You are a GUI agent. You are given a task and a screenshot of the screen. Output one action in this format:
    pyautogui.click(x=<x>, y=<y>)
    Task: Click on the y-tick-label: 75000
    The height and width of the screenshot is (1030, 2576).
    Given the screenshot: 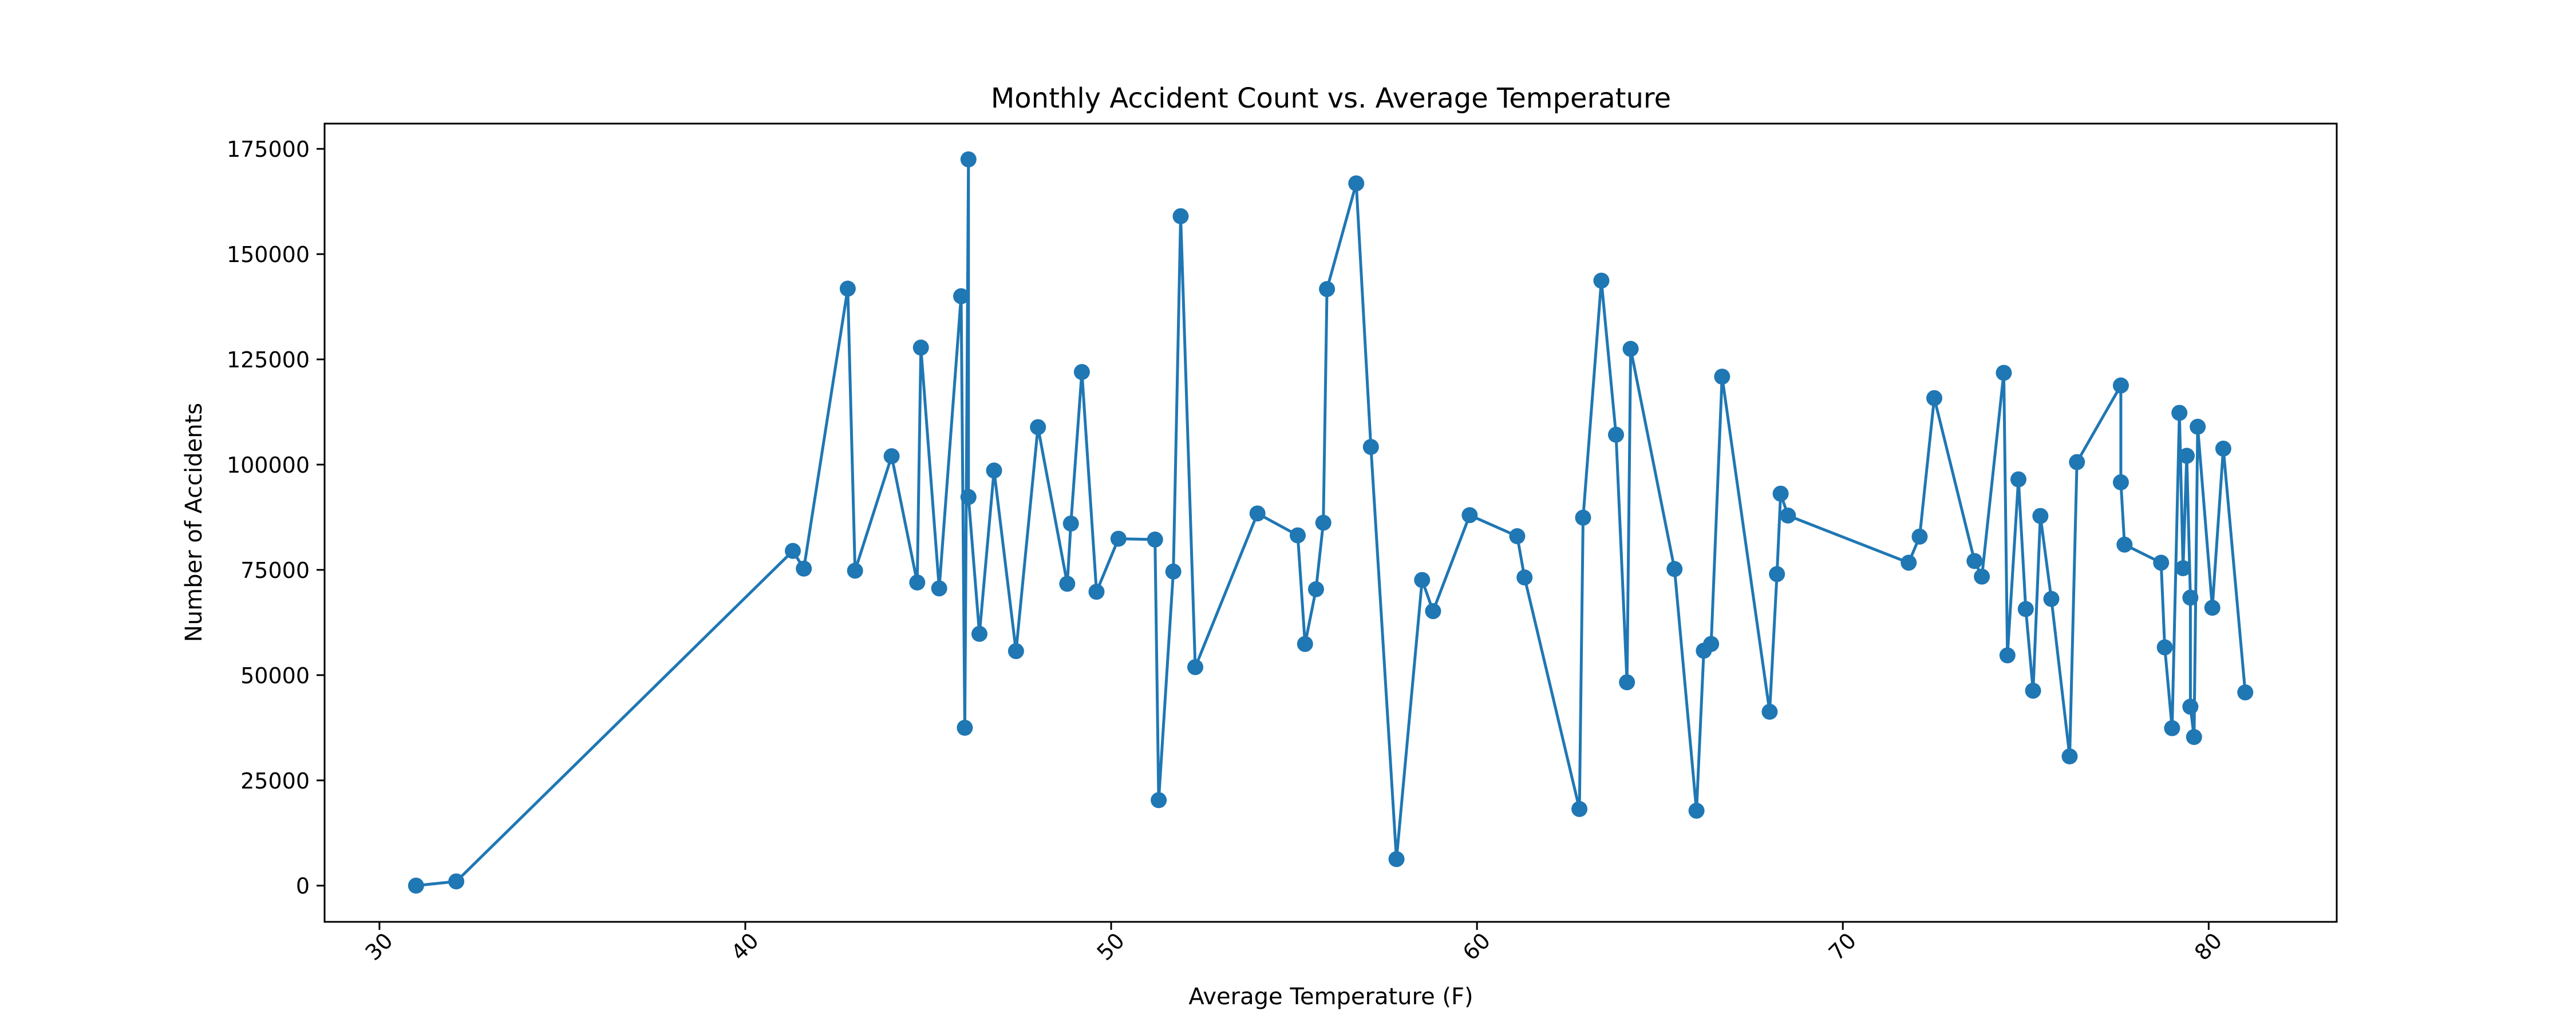 What is the action you would take?
    pyautogui.click(x=275, y=570)
    